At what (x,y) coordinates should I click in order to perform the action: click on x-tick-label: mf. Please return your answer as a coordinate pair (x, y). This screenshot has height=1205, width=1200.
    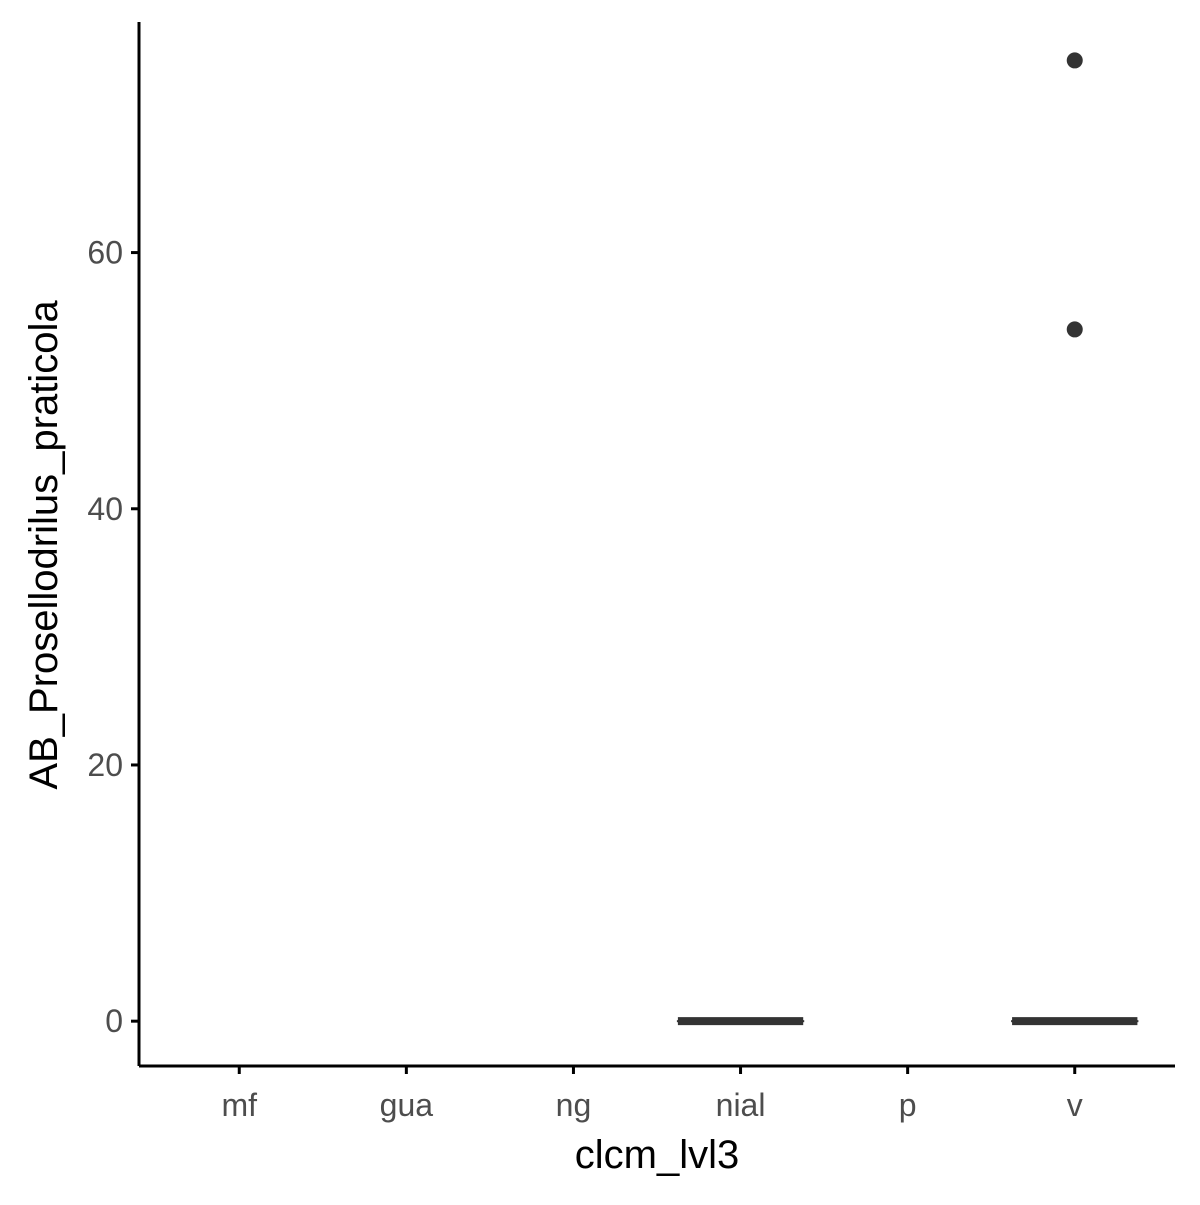
    Looking at the image, I should click on (239, 1105).